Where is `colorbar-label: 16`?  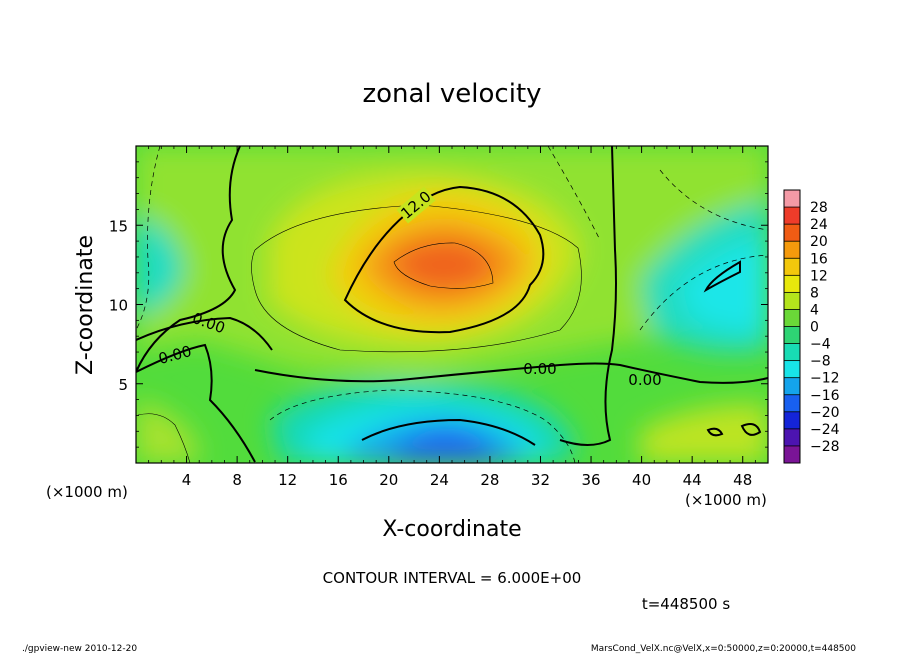 colorbar-label: 16 is located at coordinates (819, 259).